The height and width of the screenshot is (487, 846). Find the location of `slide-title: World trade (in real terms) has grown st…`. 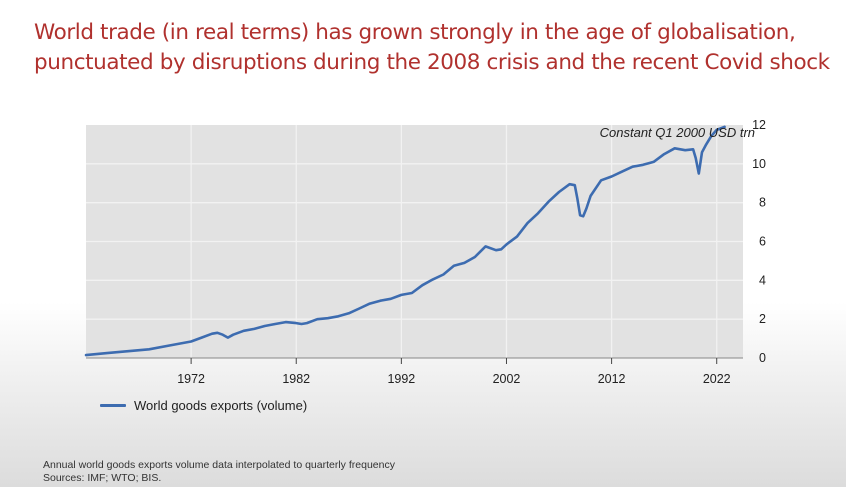

slide-title: World trade (in real terms) has grown st… is located at coordinates (434, 48).